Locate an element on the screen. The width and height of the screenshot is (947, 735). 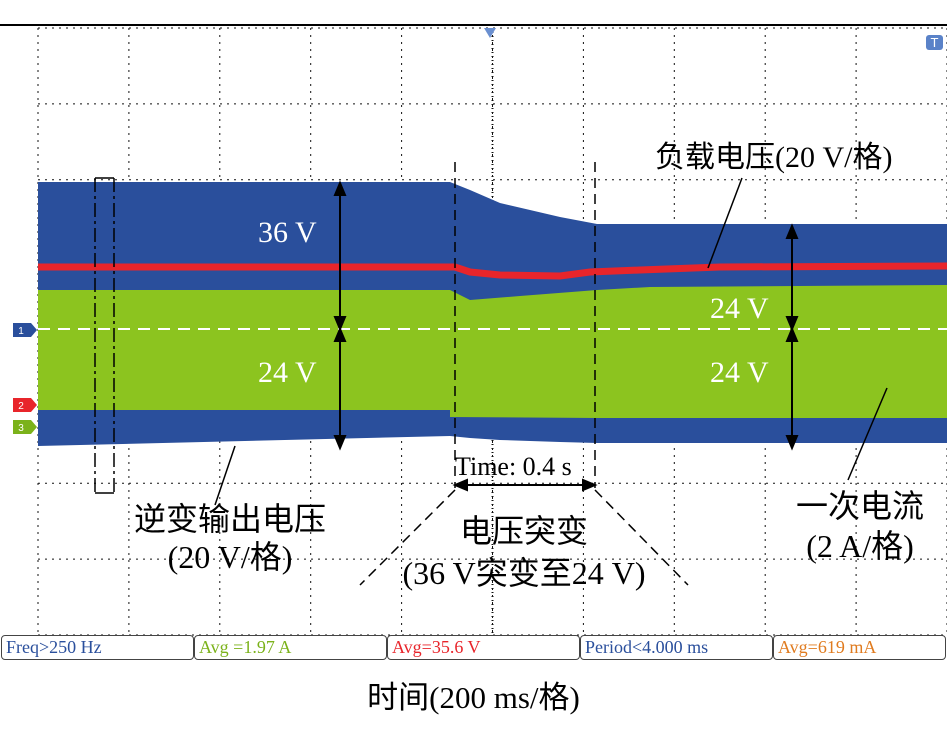
svg-text: 3 is located at coordinates (21, 428).